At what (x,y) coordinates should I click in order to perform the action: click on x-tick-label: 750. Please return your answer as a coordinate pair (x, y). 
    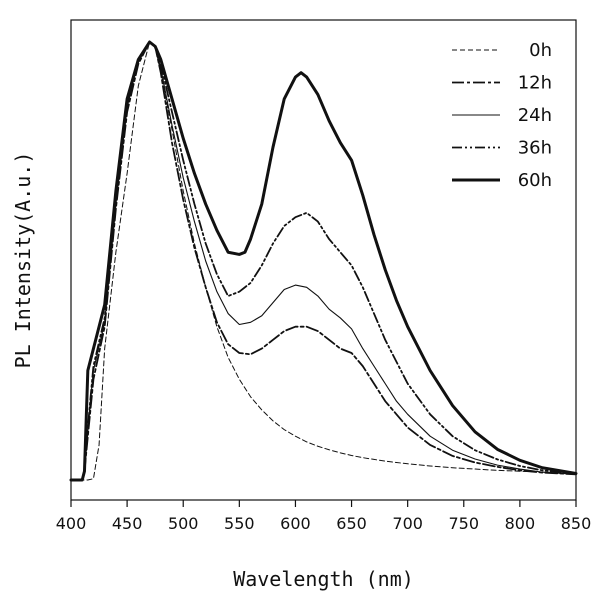
    Looking at the image, I should click on (464, 523).